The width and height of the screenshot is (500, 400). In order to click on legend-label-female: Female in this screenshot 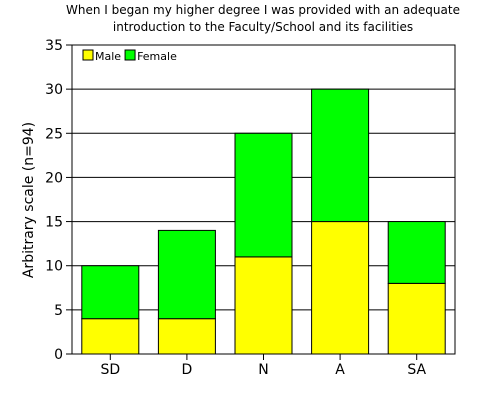, I will do `click(157, 56)`.